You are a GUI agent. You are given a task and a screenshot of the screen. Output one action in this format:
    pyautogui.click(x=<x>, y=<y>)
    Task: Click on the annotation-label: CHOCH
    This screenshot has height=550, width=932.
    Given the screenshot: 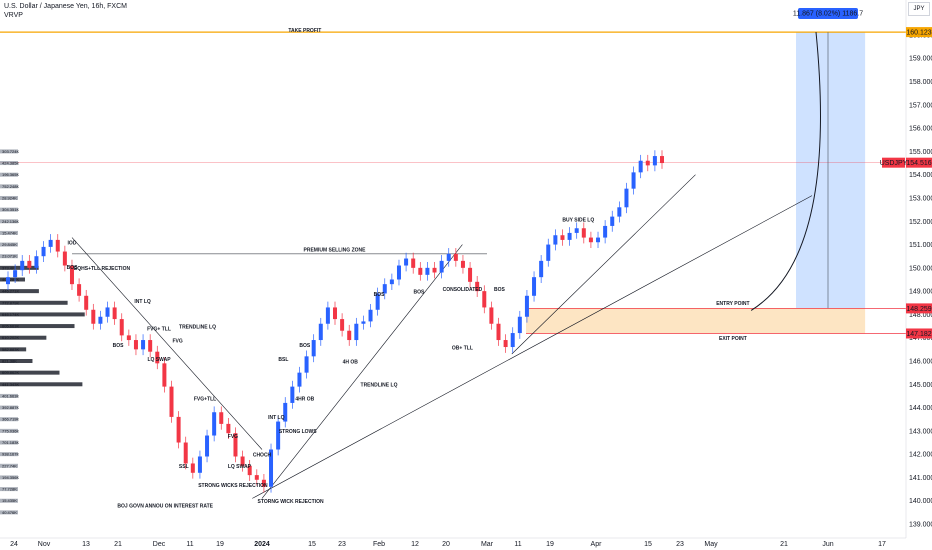 What is the action you would take?
    pyautogui.click(x=262, y=455)
    